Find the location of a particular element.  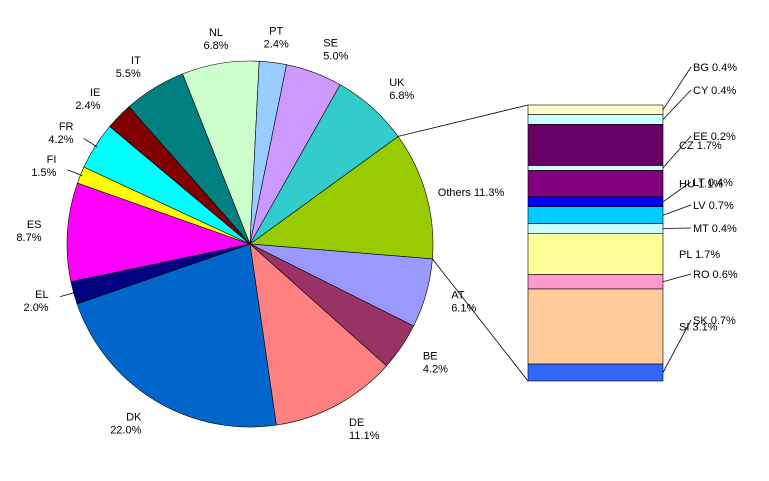

pie-label-ie: IE 2.4% is located at coordinates (87, 99).